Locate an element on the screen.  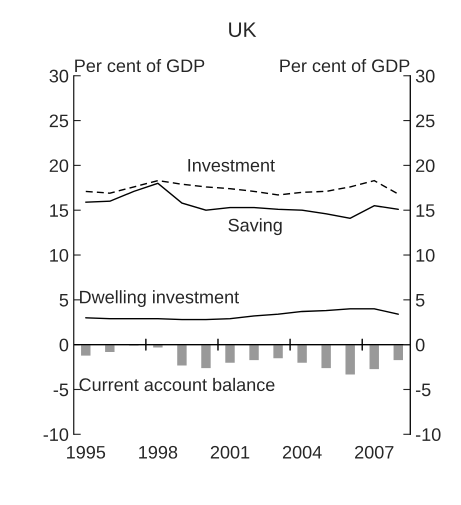
y2-tick-label: -5 is located at coordinates (423, 390).